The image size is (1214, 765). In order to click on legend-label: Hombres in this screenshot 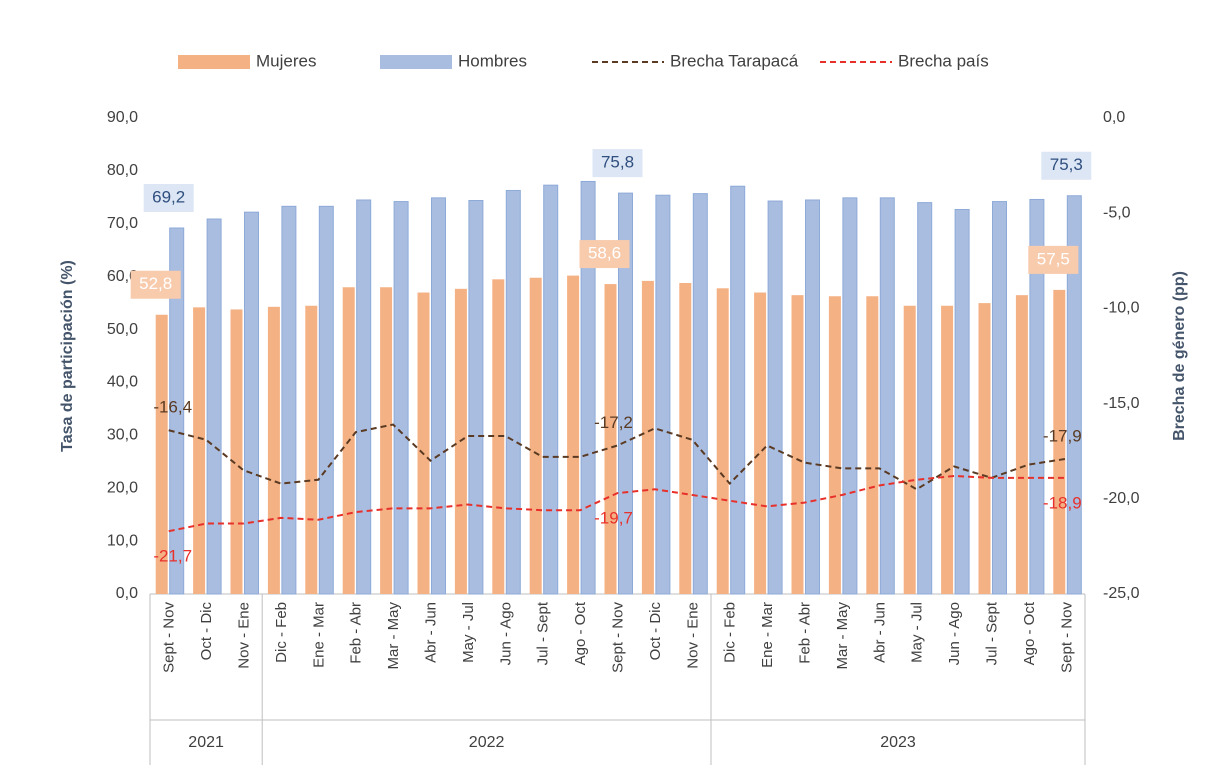, I will do `click(492, 60)`.